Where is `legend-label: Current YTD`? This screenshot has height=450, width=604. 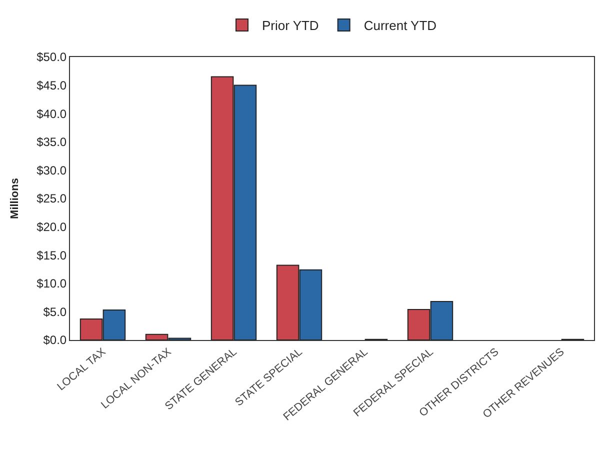
legend-label: Current YTD is located at coordinates (400, 26).